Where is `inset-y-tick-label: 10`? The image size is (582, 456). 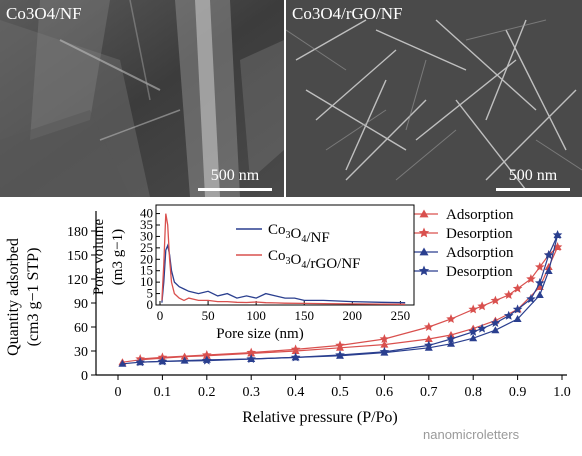 inset-y-tick-label: 10 is located at coordinates (146, 281).